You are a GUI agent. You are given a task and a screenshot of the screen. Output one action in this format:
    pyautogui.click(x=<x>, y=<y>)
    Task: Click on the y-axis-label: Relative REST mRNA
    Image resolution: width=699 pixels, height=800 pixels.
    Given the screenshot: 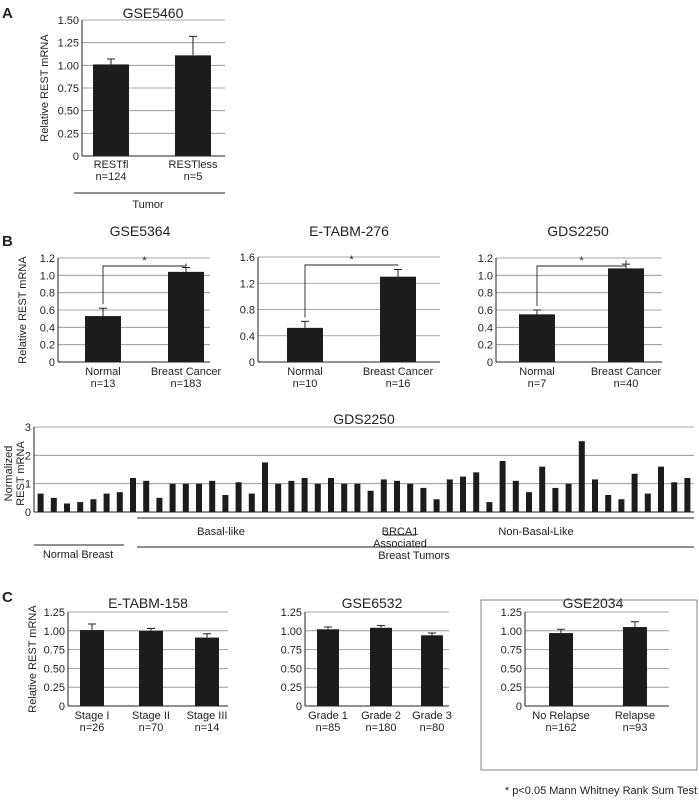 What is the action you would take?
    pyautogui.click(x=23, y=310)
    